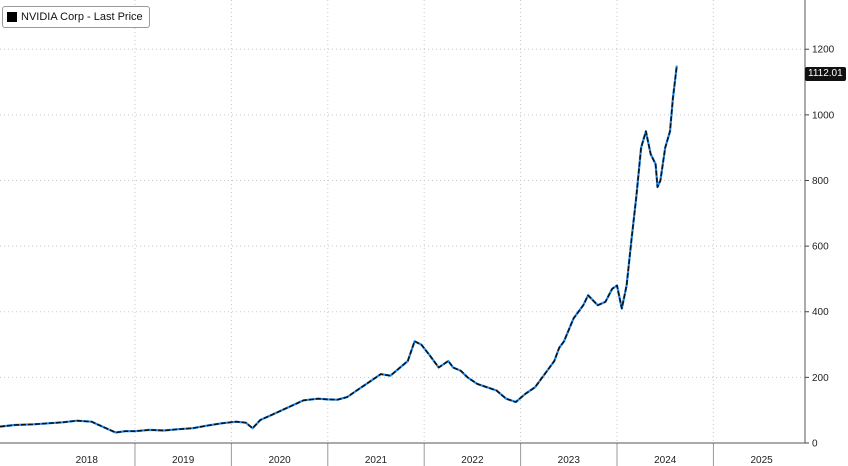 This screenshot has width=848, height=466. Describe the element at coordinates (820, 378) in the screenshot. I see `y-tick-label: 200` at that location.